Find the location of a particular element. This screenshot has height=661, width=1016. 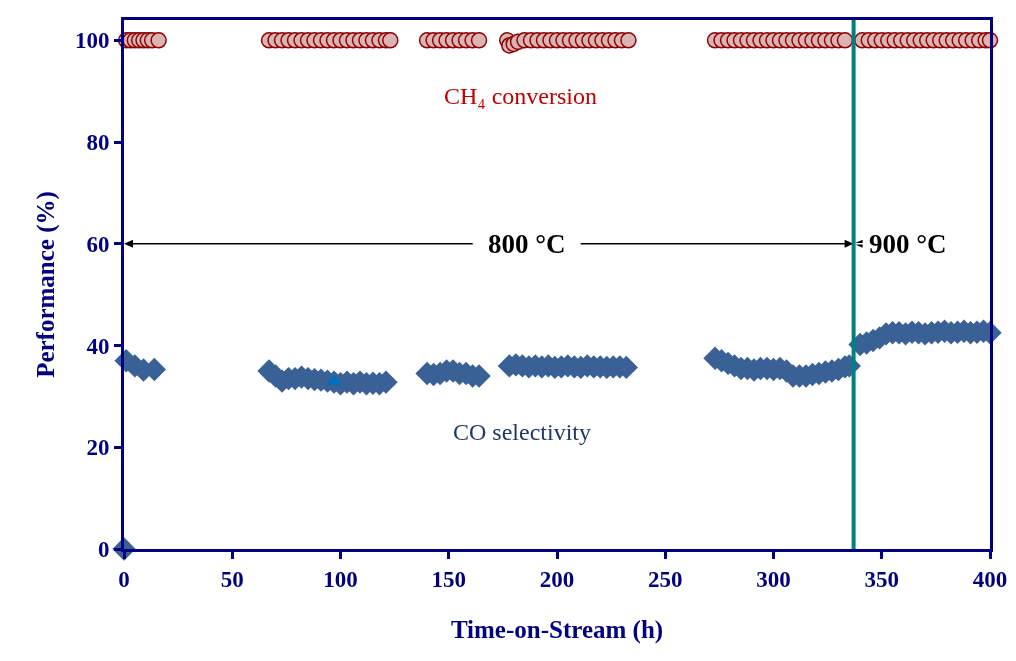

x-tick-label: 250 is located at coordinates (665, 579).